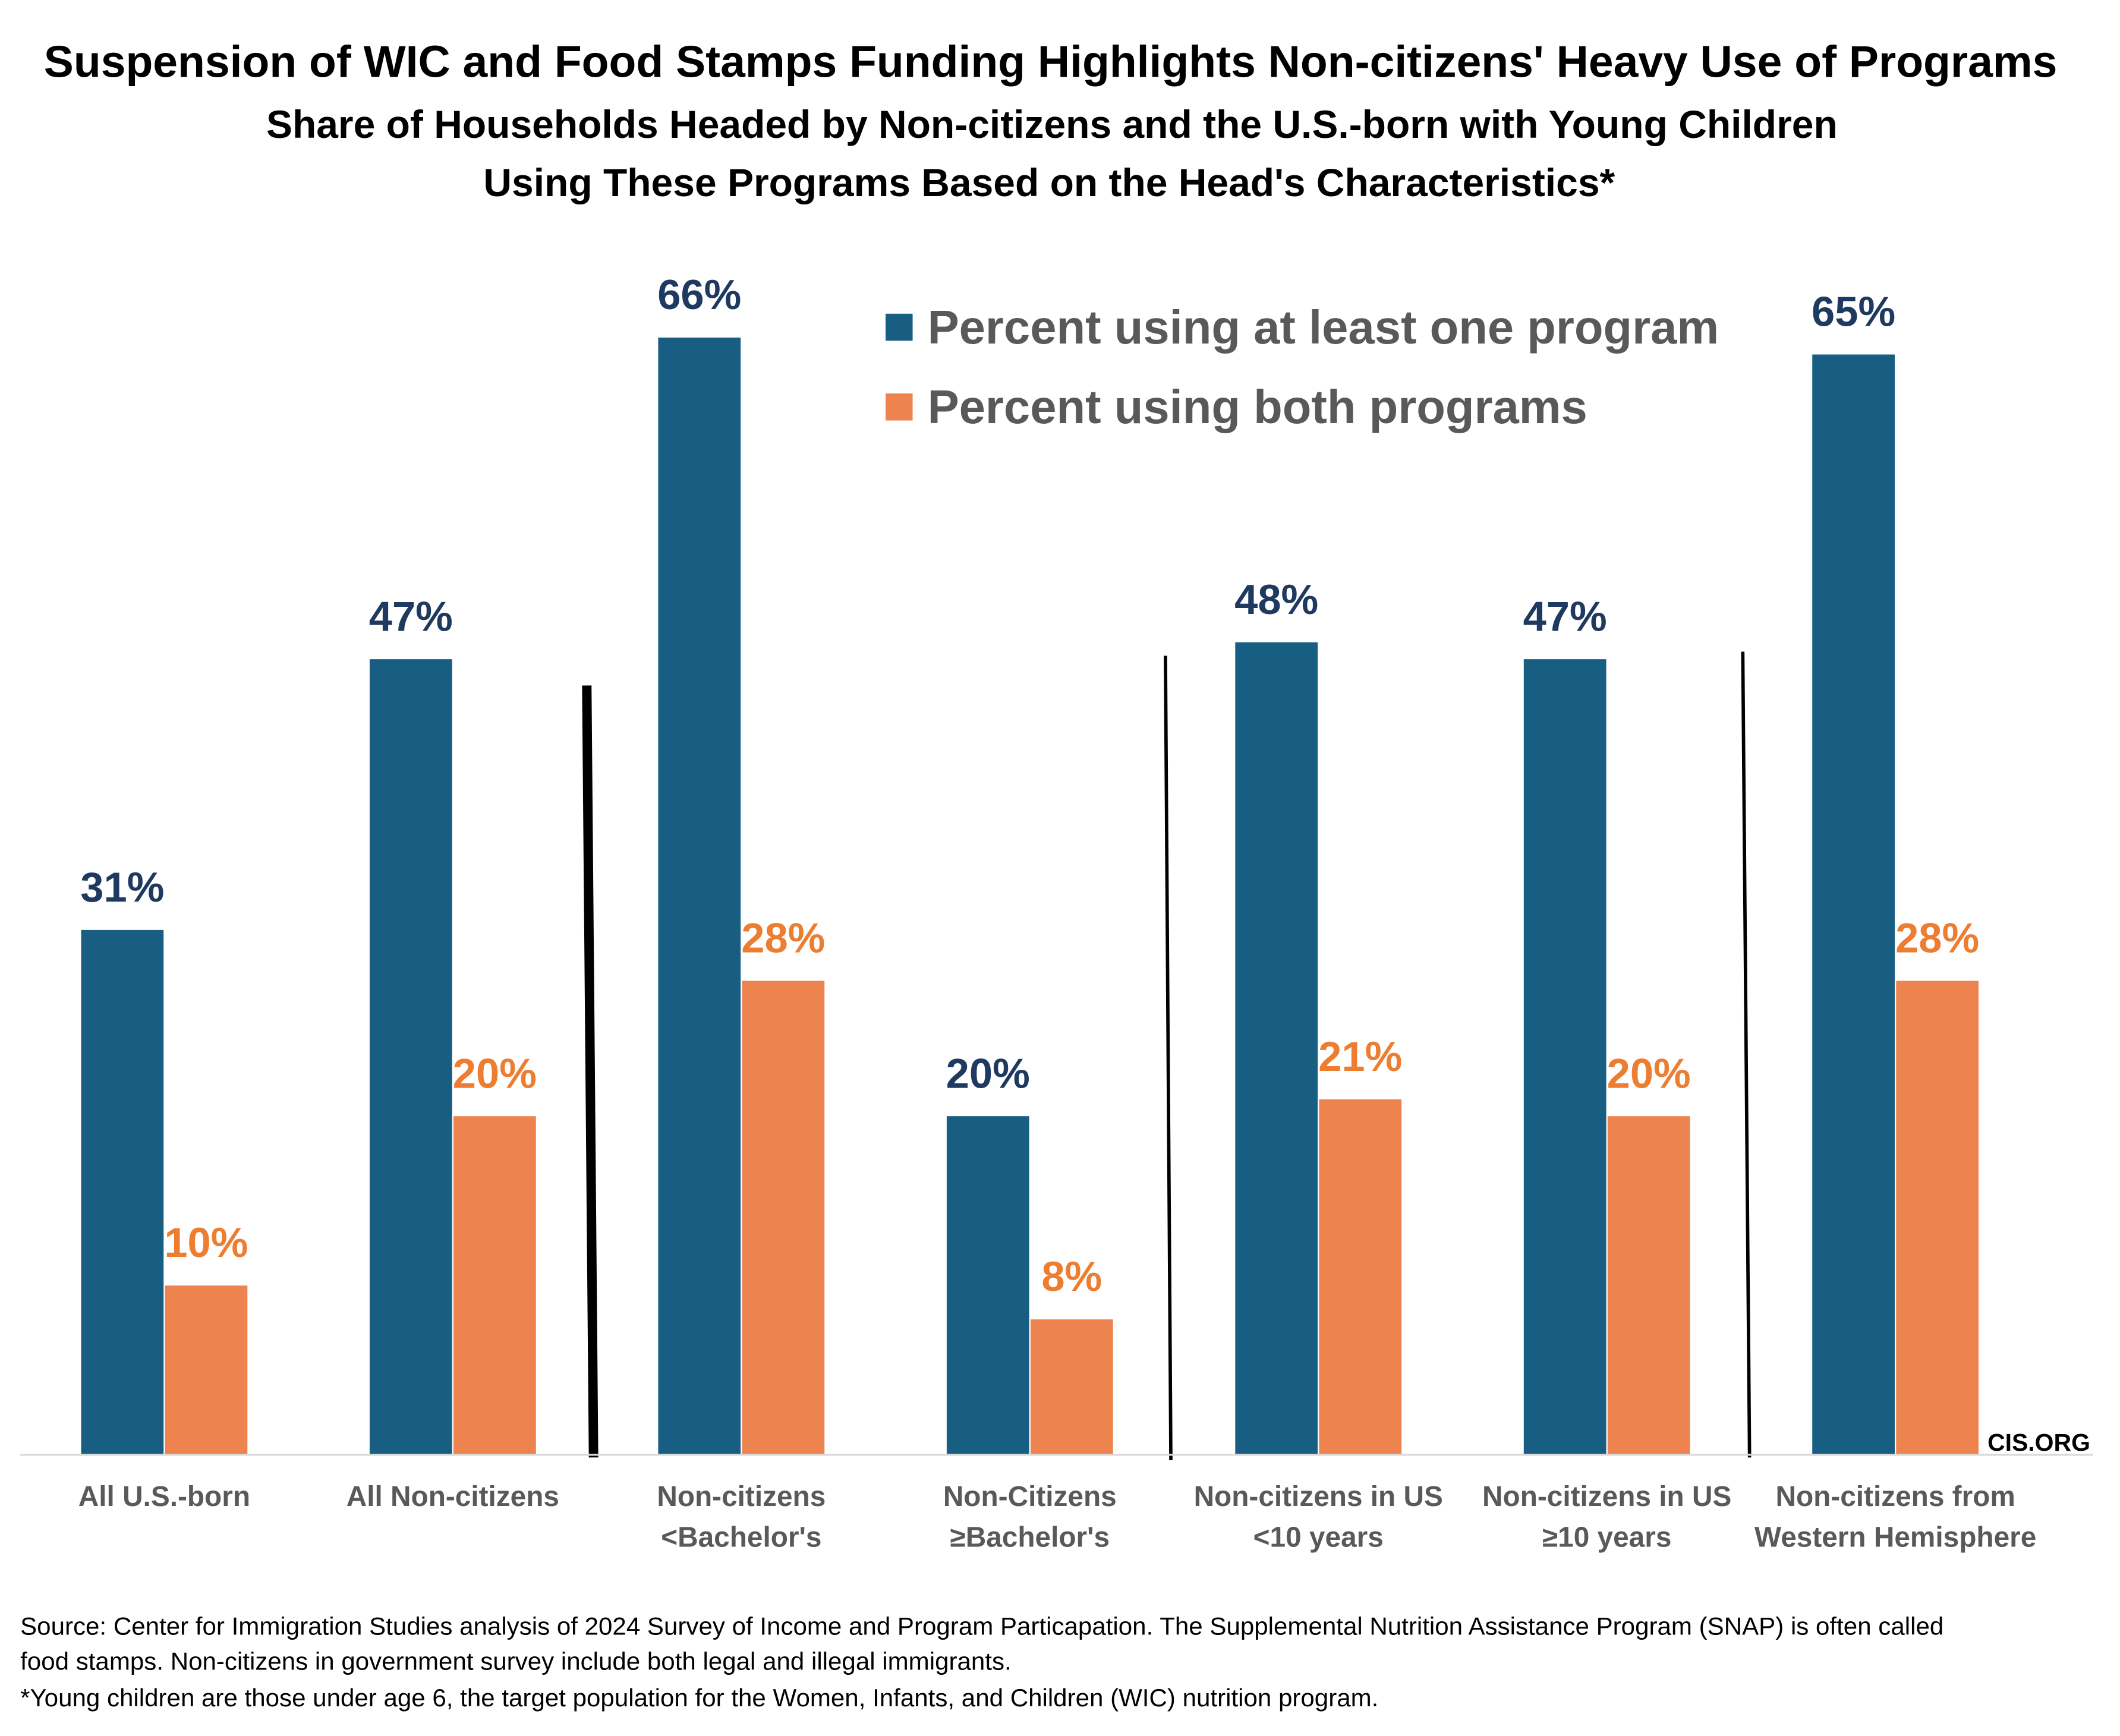  What do you see at coordinates (1895, 1537) in the screenshot?
I see `category-label: Western Hemisphere` at bounding box center [1895, 1537].